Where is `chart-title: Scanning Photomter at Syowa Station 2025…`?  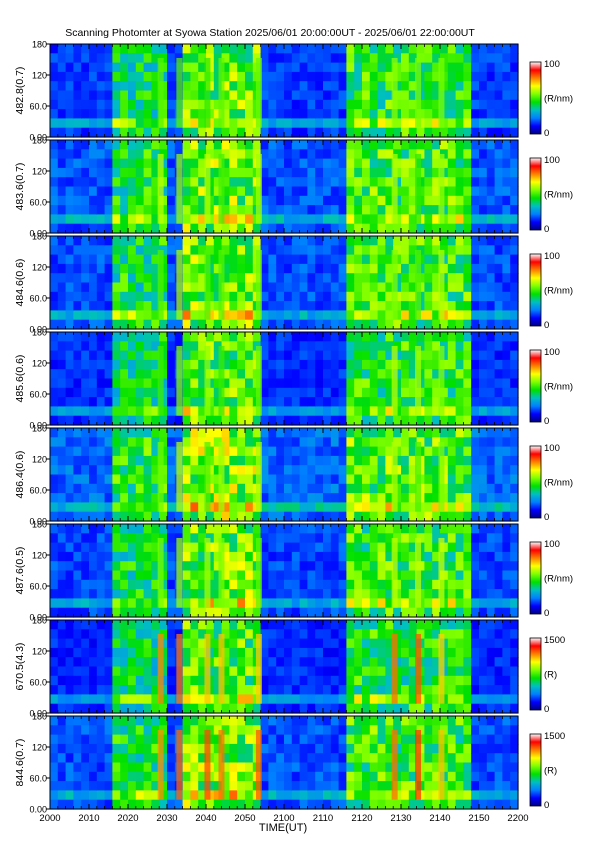 chart-title: Scanning Photomter at Syowa Station 2025… is located at coordinates (270, 33).